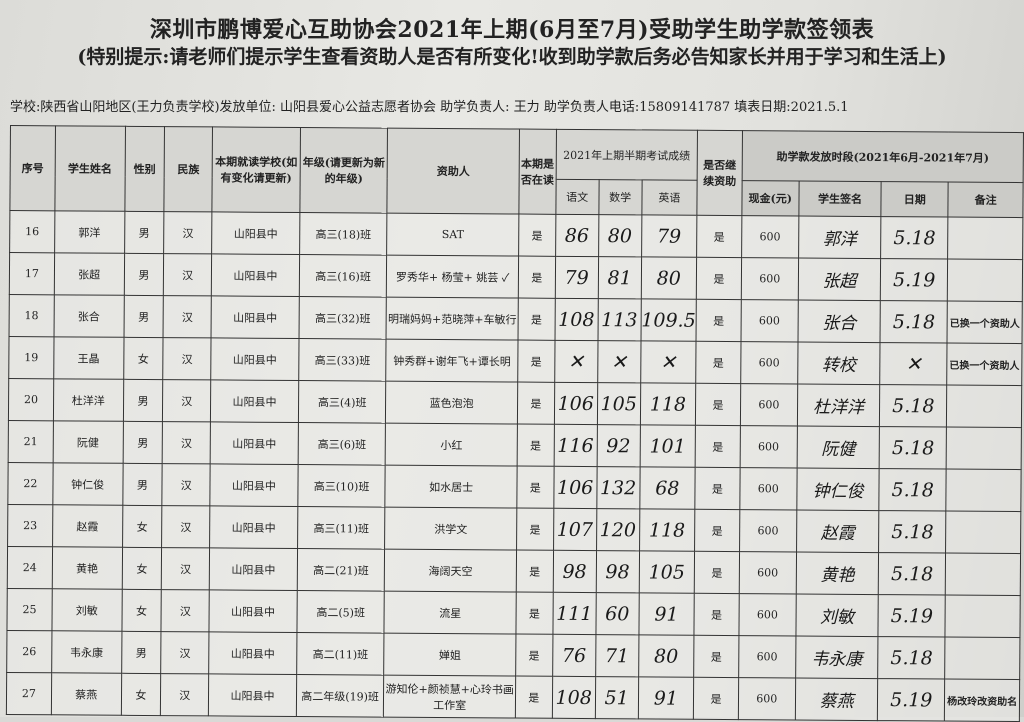 The height and width of the screenshot is (722, 1024). I want to click on grade: 高三(4)班, so click(342, 402).